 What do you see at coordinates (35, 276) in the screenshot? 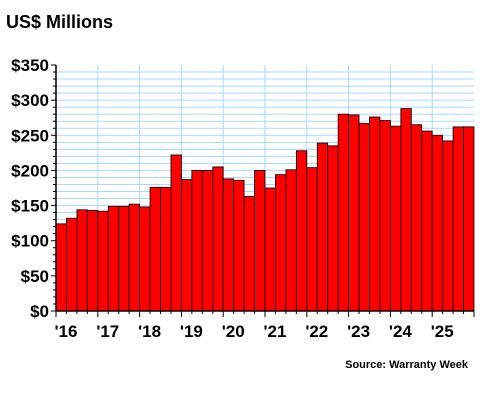
I see `y-tick-label: $50` at bounding box center [35, 276].